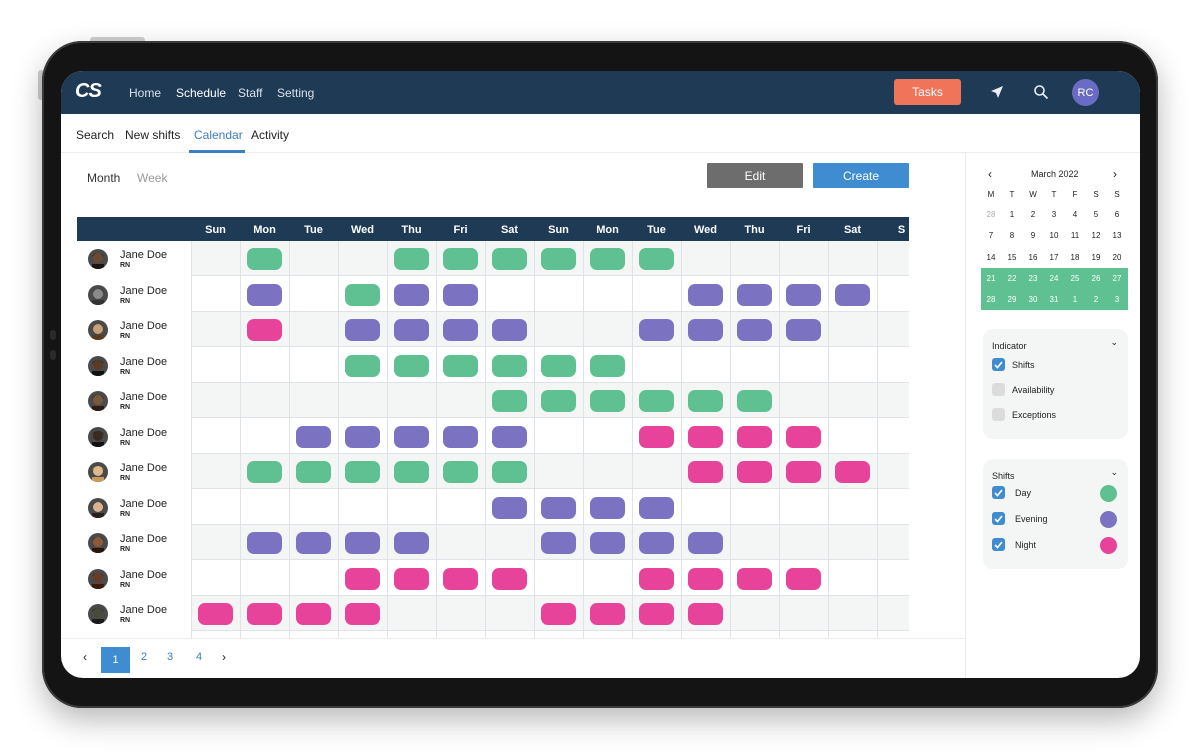 Image resolution: width=1200 pixels, height=752 pixels. What do you see at coordinates (95, 135) in the screenshot?
I see `tab-search: Search` at bounding box center [95, 135].